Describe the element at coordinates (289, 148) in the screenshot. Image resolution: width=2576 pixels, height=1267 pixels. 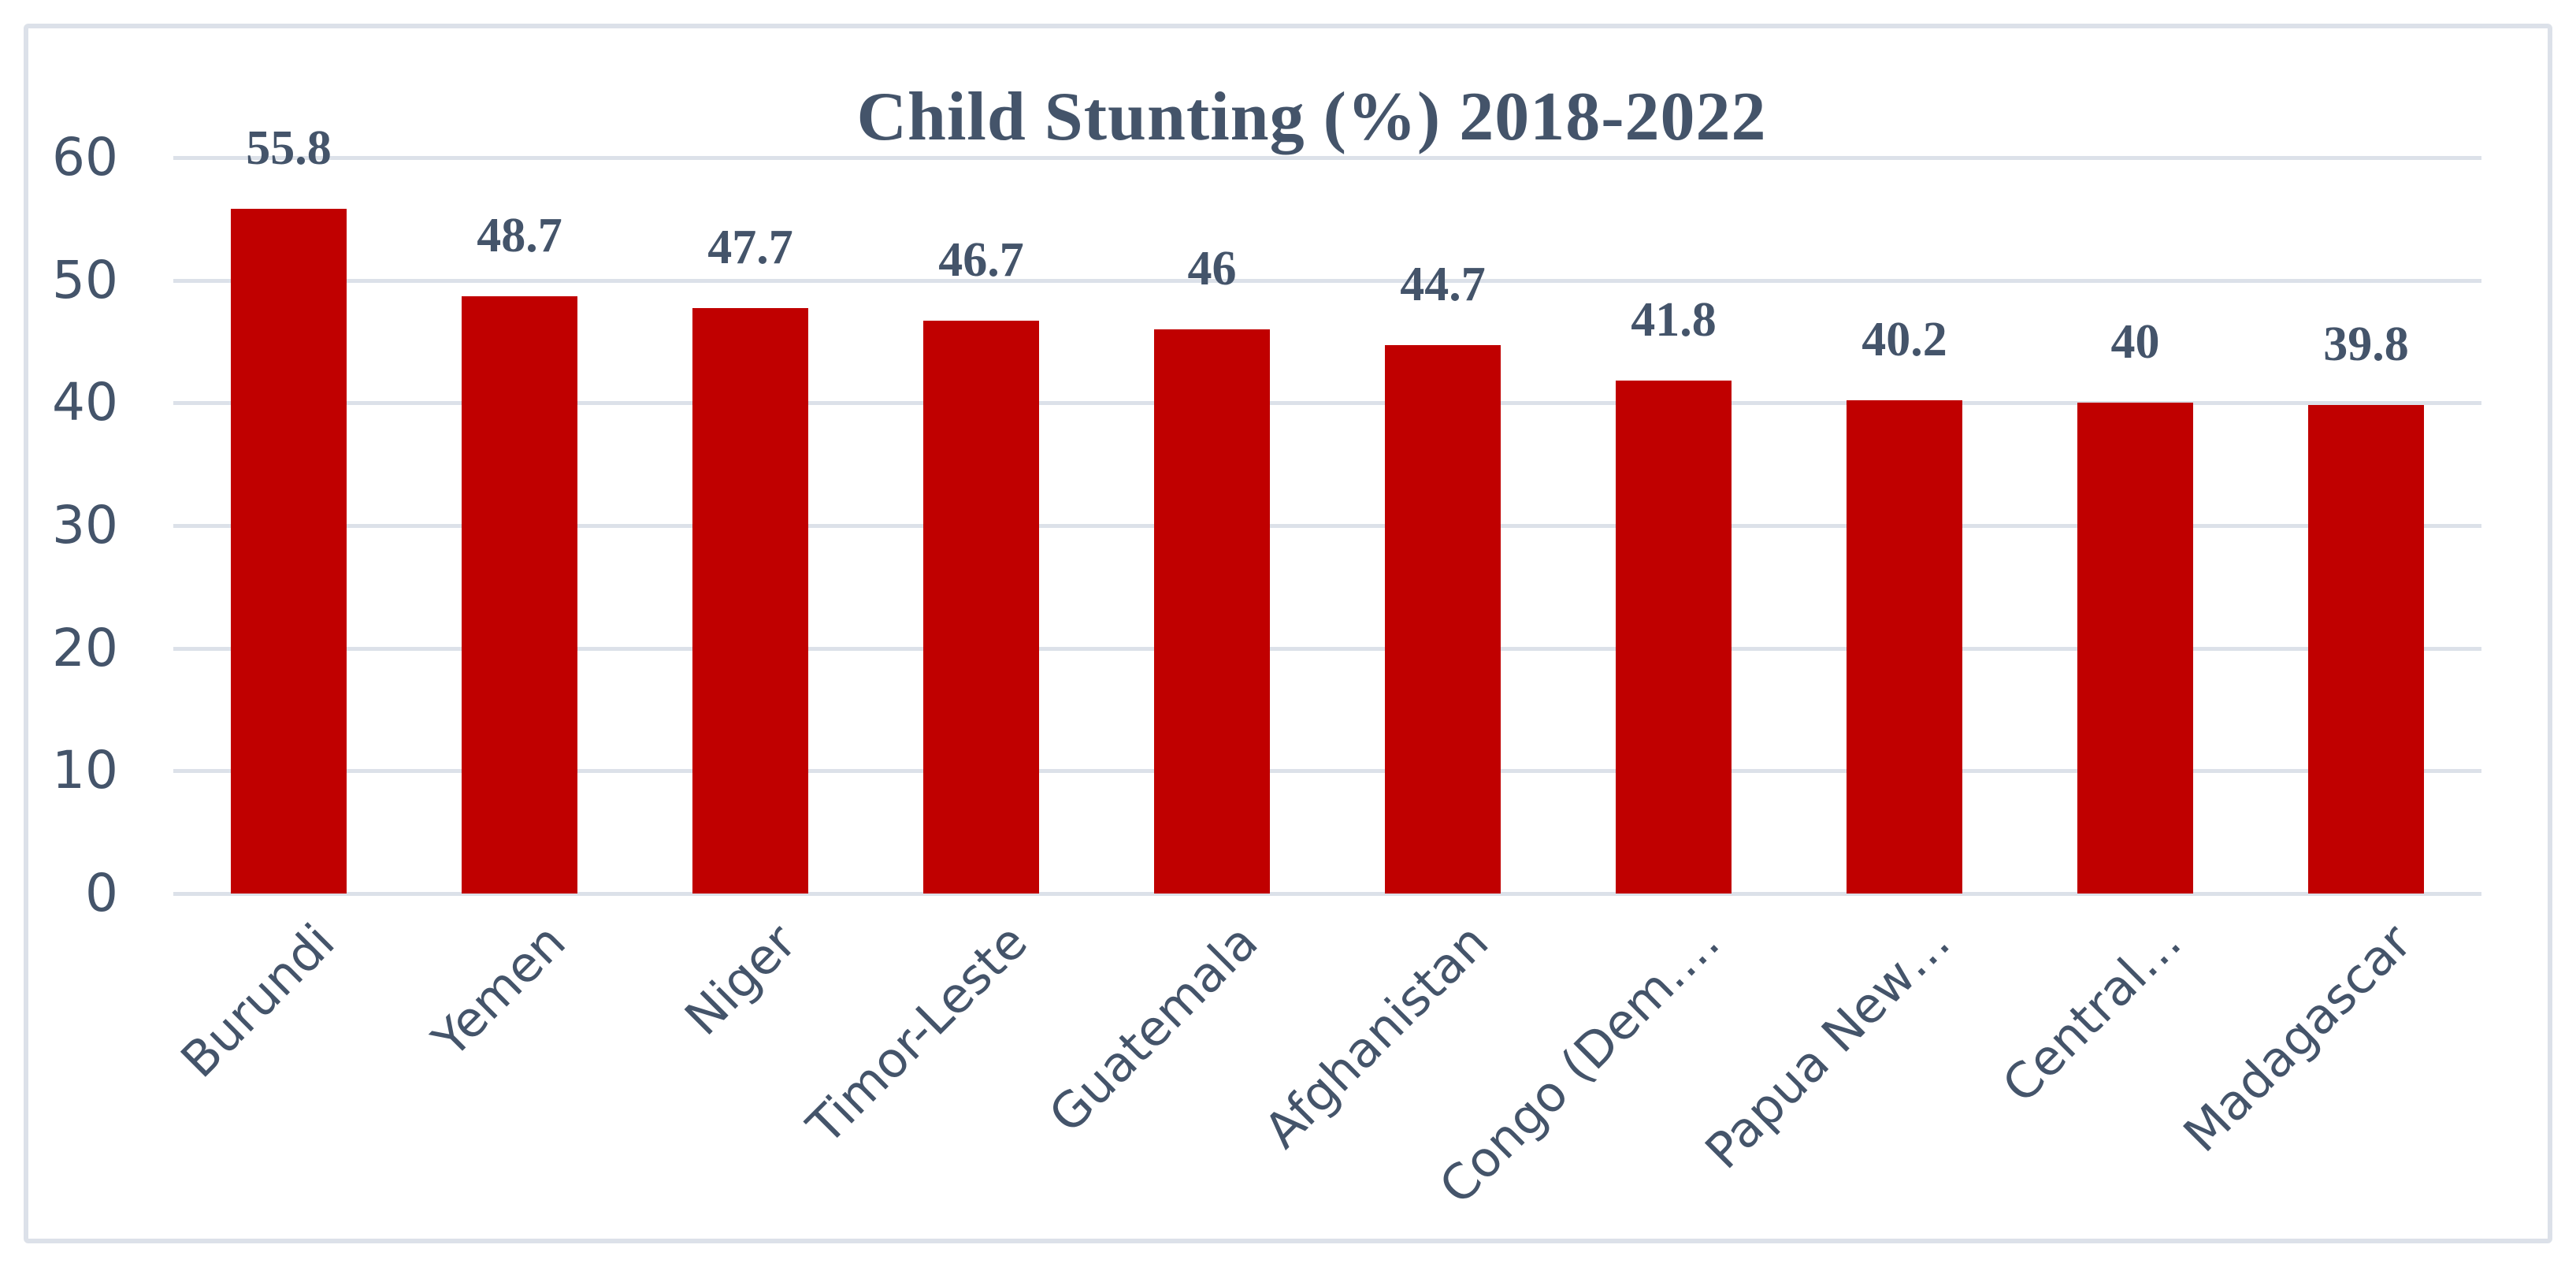
I see `bar-value-label: 55.8` at that location.